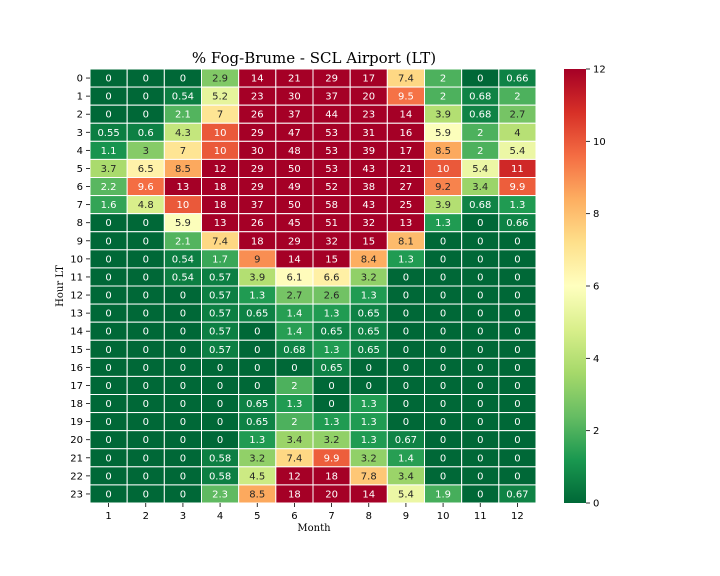 This screenshot has width=720, height=576. I want to click on cell-value-label: 52, so click(331, 187).